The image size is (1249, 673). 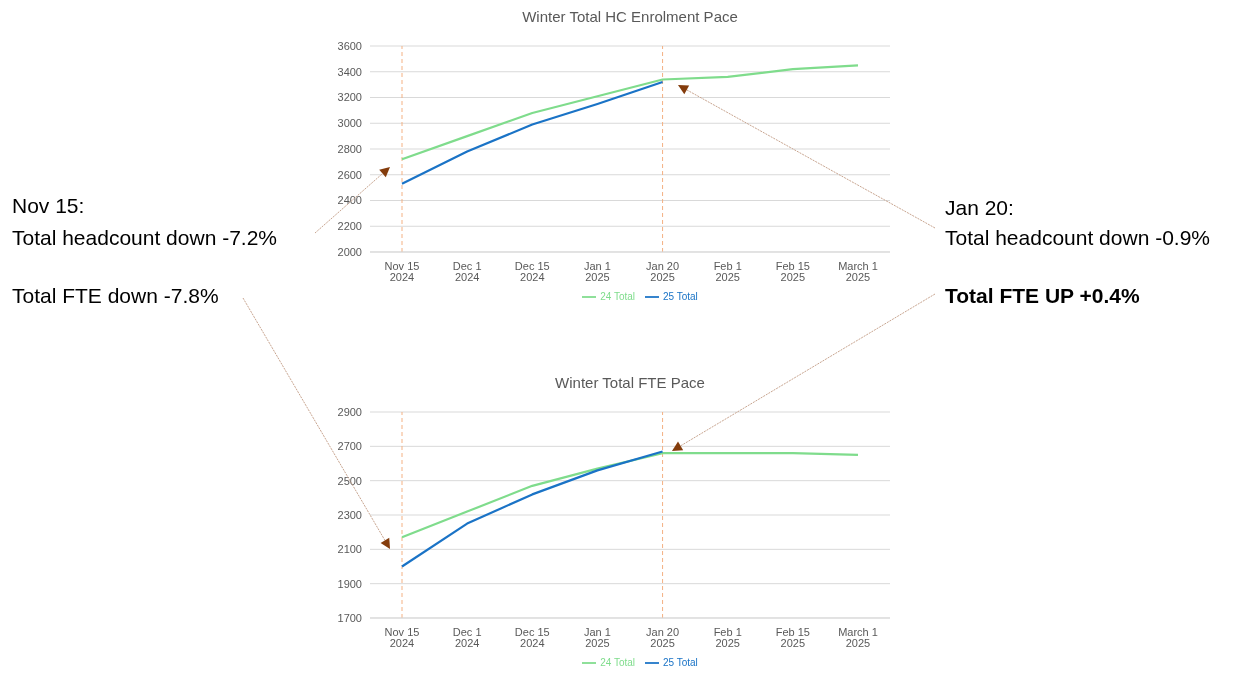 What do you see at coordinates (630, 383) in the screenshot?
I see `chart-title: Winter Total FTE Pace` at bounding box center [630, 383].